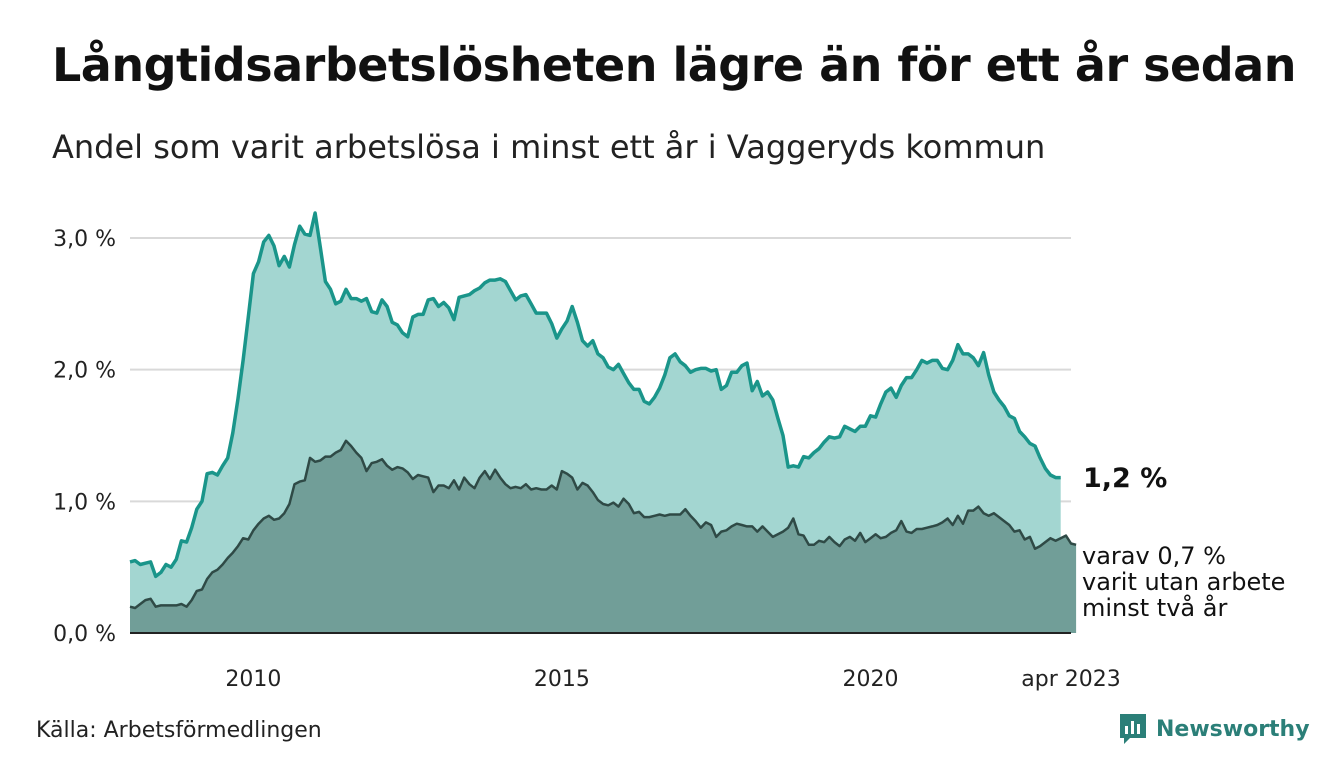 Image resolution: width=1340 pixels, height=780 pixels. Describe the element at coordinates (672, 679) in the screenshot. I see `x-axis-ticks: 2010 2015 2020 apr 2023` at that location.